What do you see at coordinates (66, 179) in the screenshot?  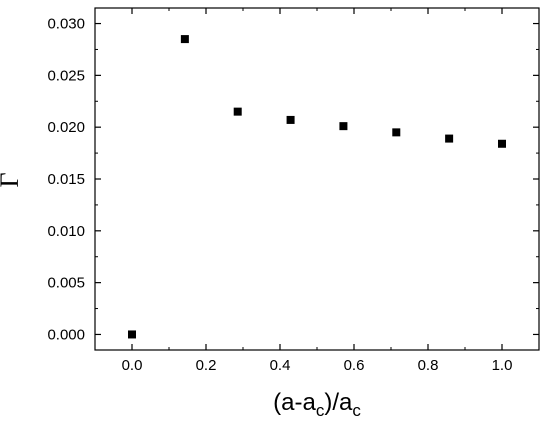 I see `y-tick-label: 0.015` at bounding box center [66, 179].